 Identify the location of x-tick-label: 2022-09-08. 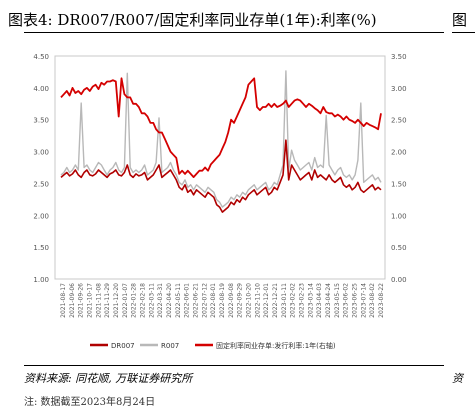
(231, 300).